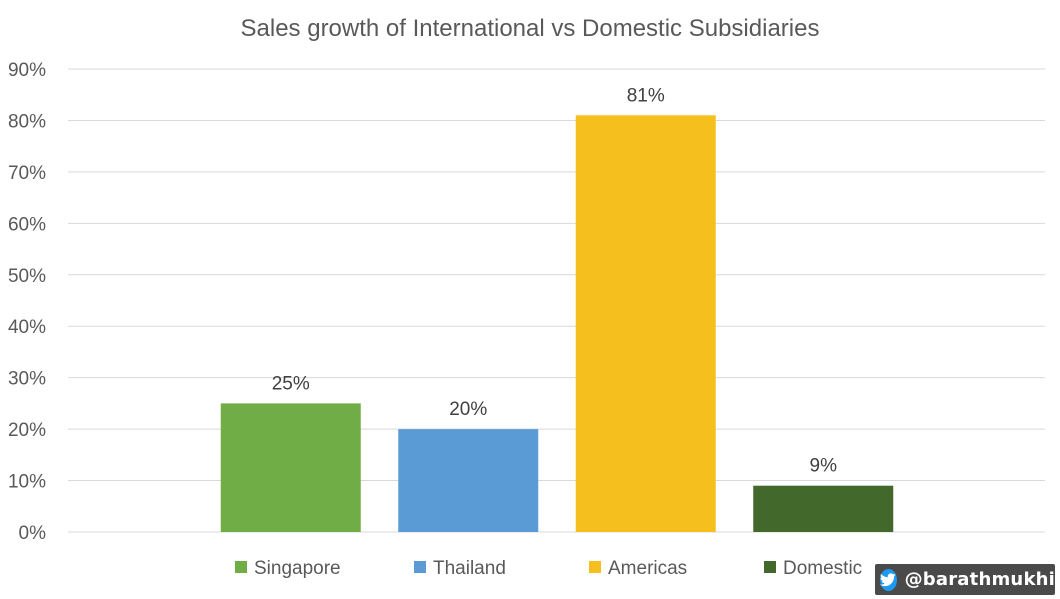 Image resolution: width=1060 pixels, height=599 pixels. Describe the element at coordinates (27, 276) in the screenshot. I see `y-tick-label: 50%` at that location.